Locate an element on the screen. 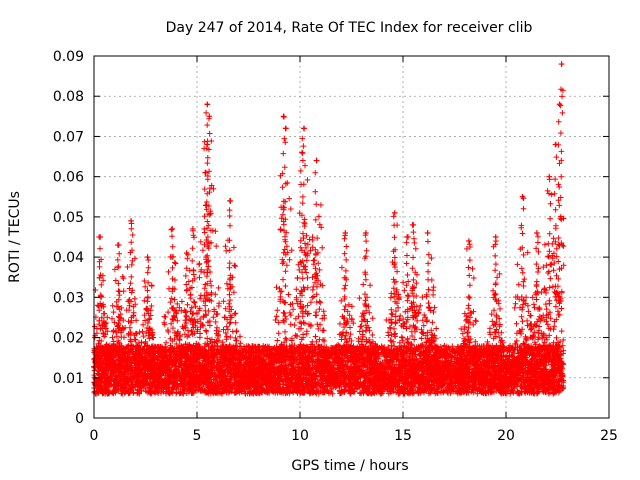 This screenshot has width=640, height=480. y-tick-label: 0.03 is located at coordinates (68, 298).